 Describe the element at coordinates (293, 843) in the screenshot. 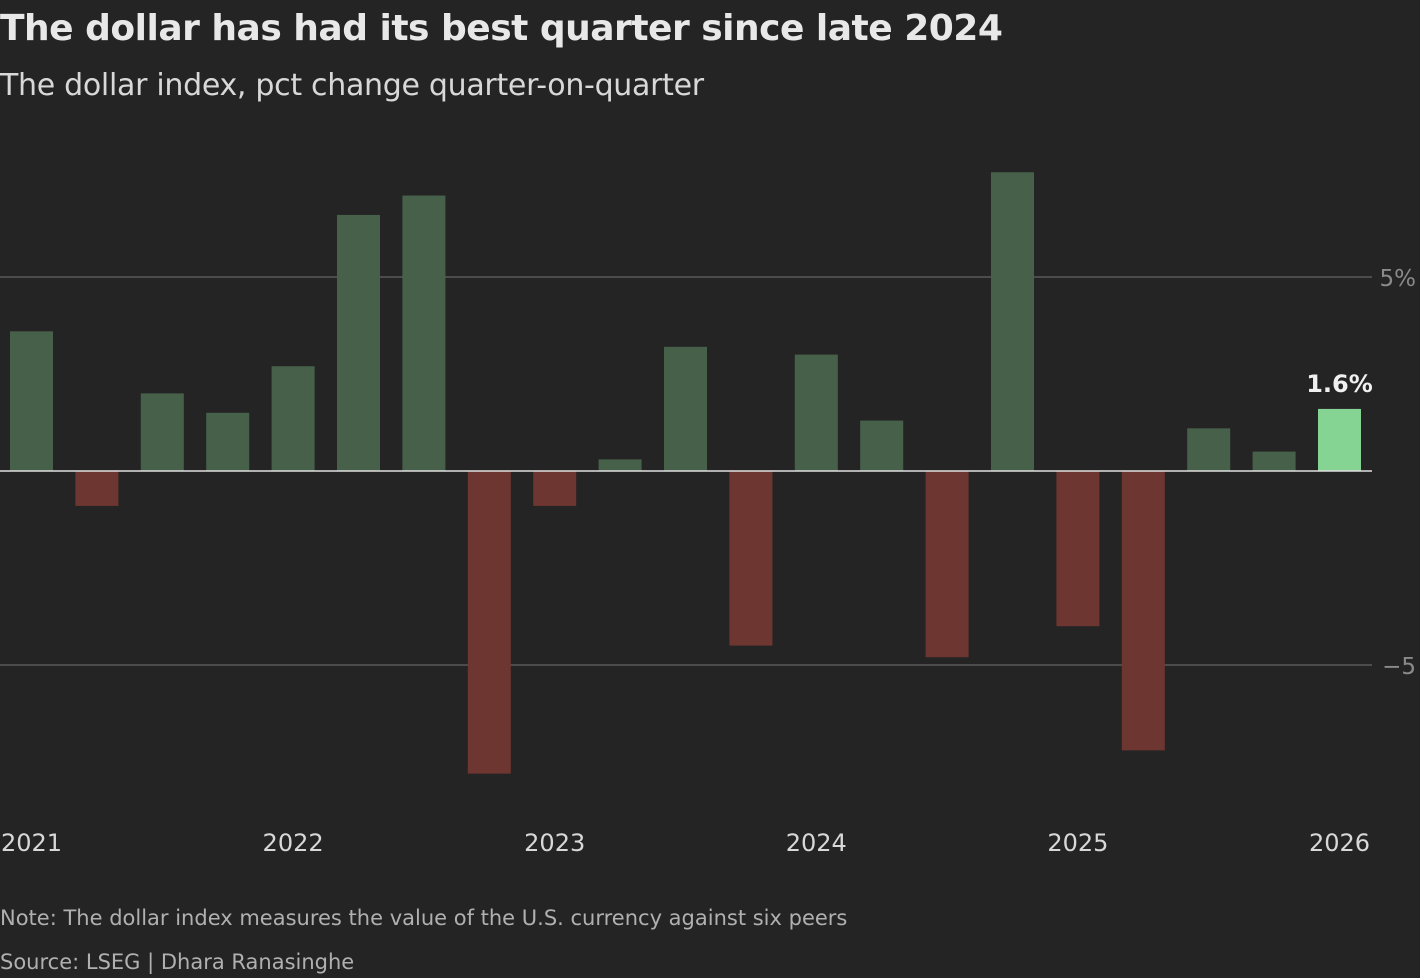

I see `x-tick-label: 2022` at that location.